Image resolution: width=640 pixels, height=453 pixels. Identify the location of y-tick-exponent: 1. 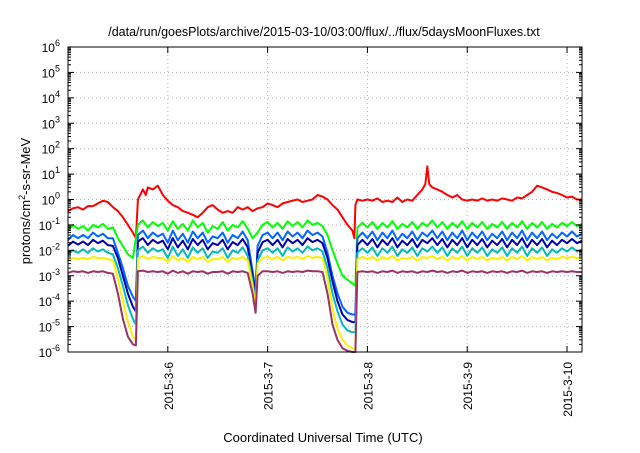
(57, 170).